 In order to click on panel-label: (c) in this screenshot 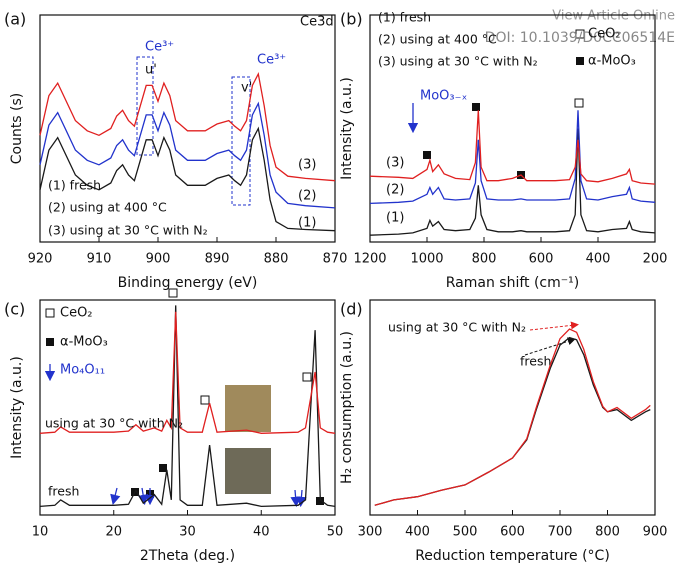, I will do `click(14, 309)`.